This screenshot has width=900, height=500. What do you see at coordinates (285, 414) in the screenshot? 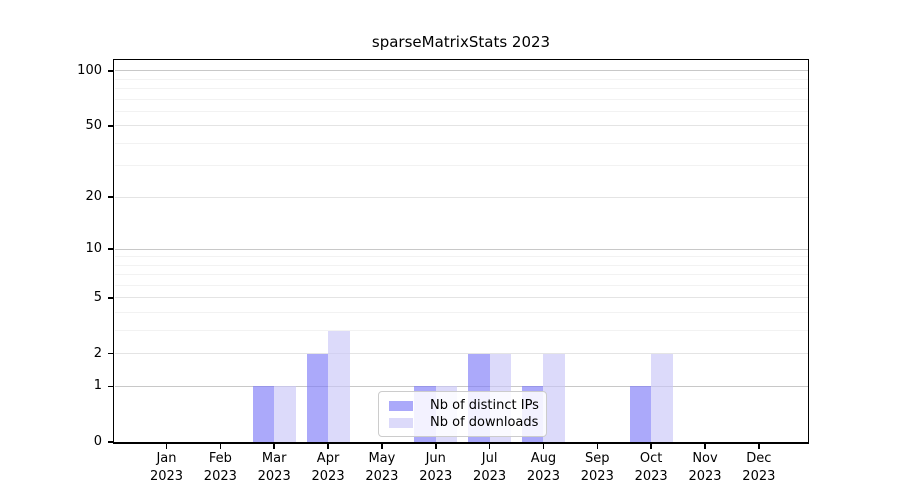
I see `bar-downloads-mar` at bounding box center [285, 414].